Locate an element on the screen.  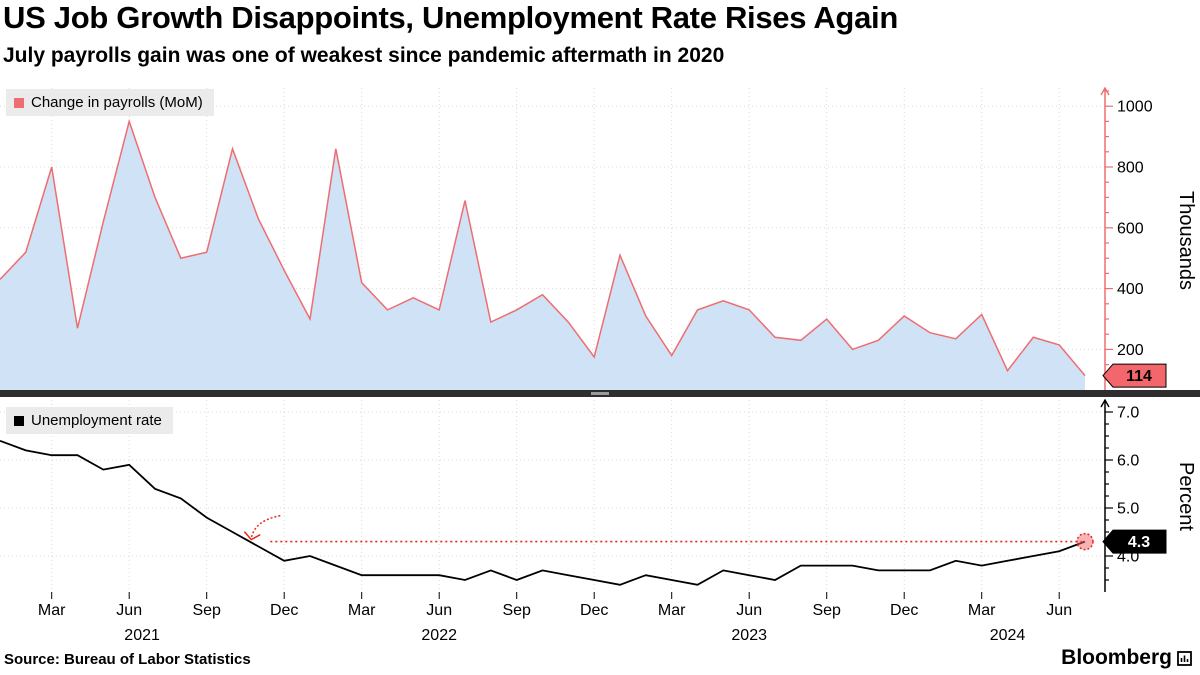
payrolls-y-tick-label: 600 is located at coordinates (1130, 228).